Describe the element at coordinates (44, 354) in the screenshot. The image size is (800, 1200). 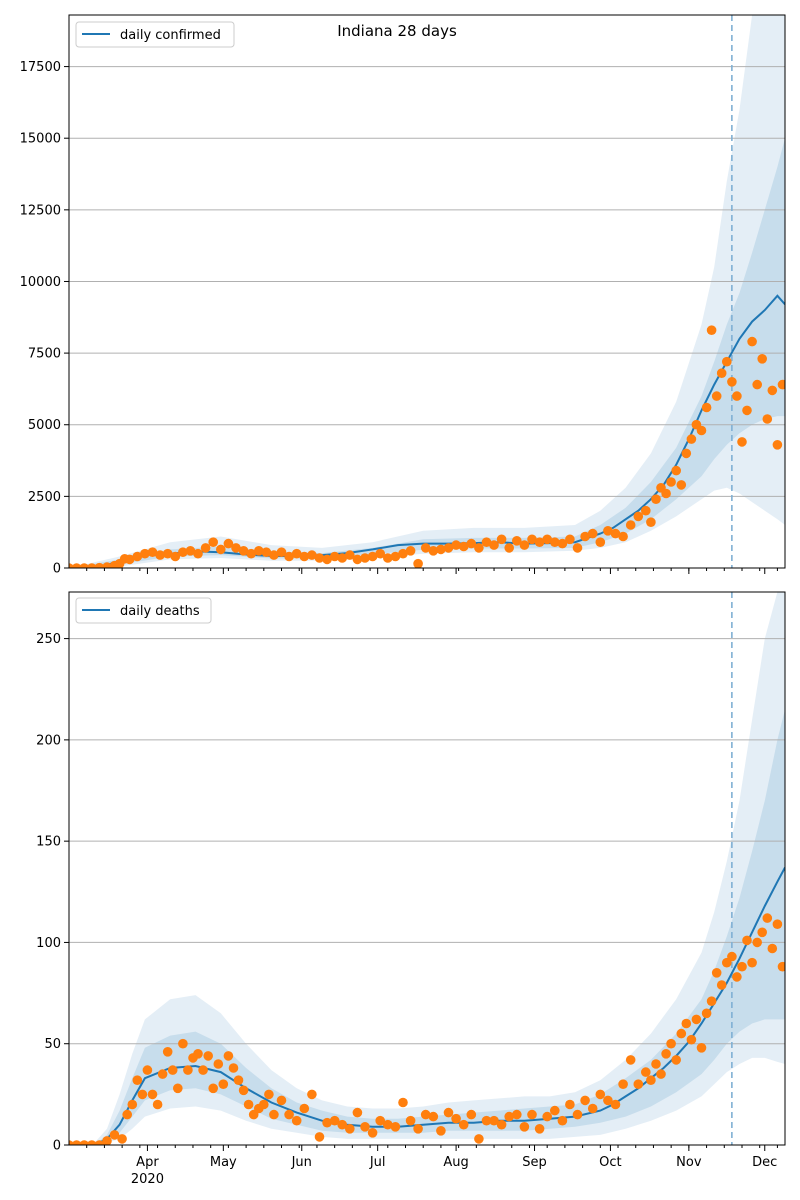
I see `y-tick-label: 7500` at that location.